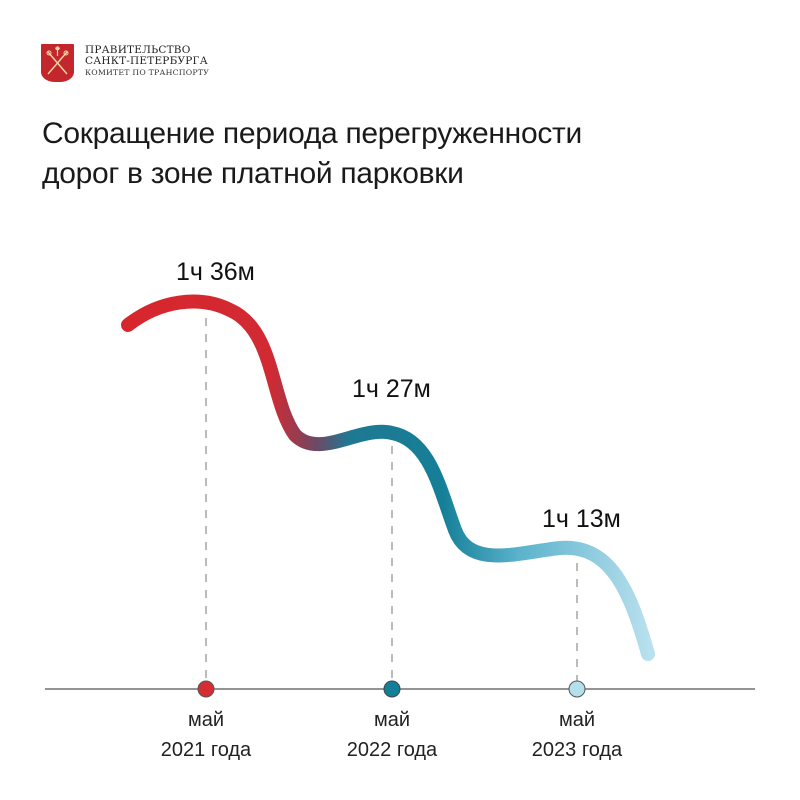  Describe the element at coordinates (581, 519) in the screenshot. I see `value-label-2023: 1ч 13м` at that location.